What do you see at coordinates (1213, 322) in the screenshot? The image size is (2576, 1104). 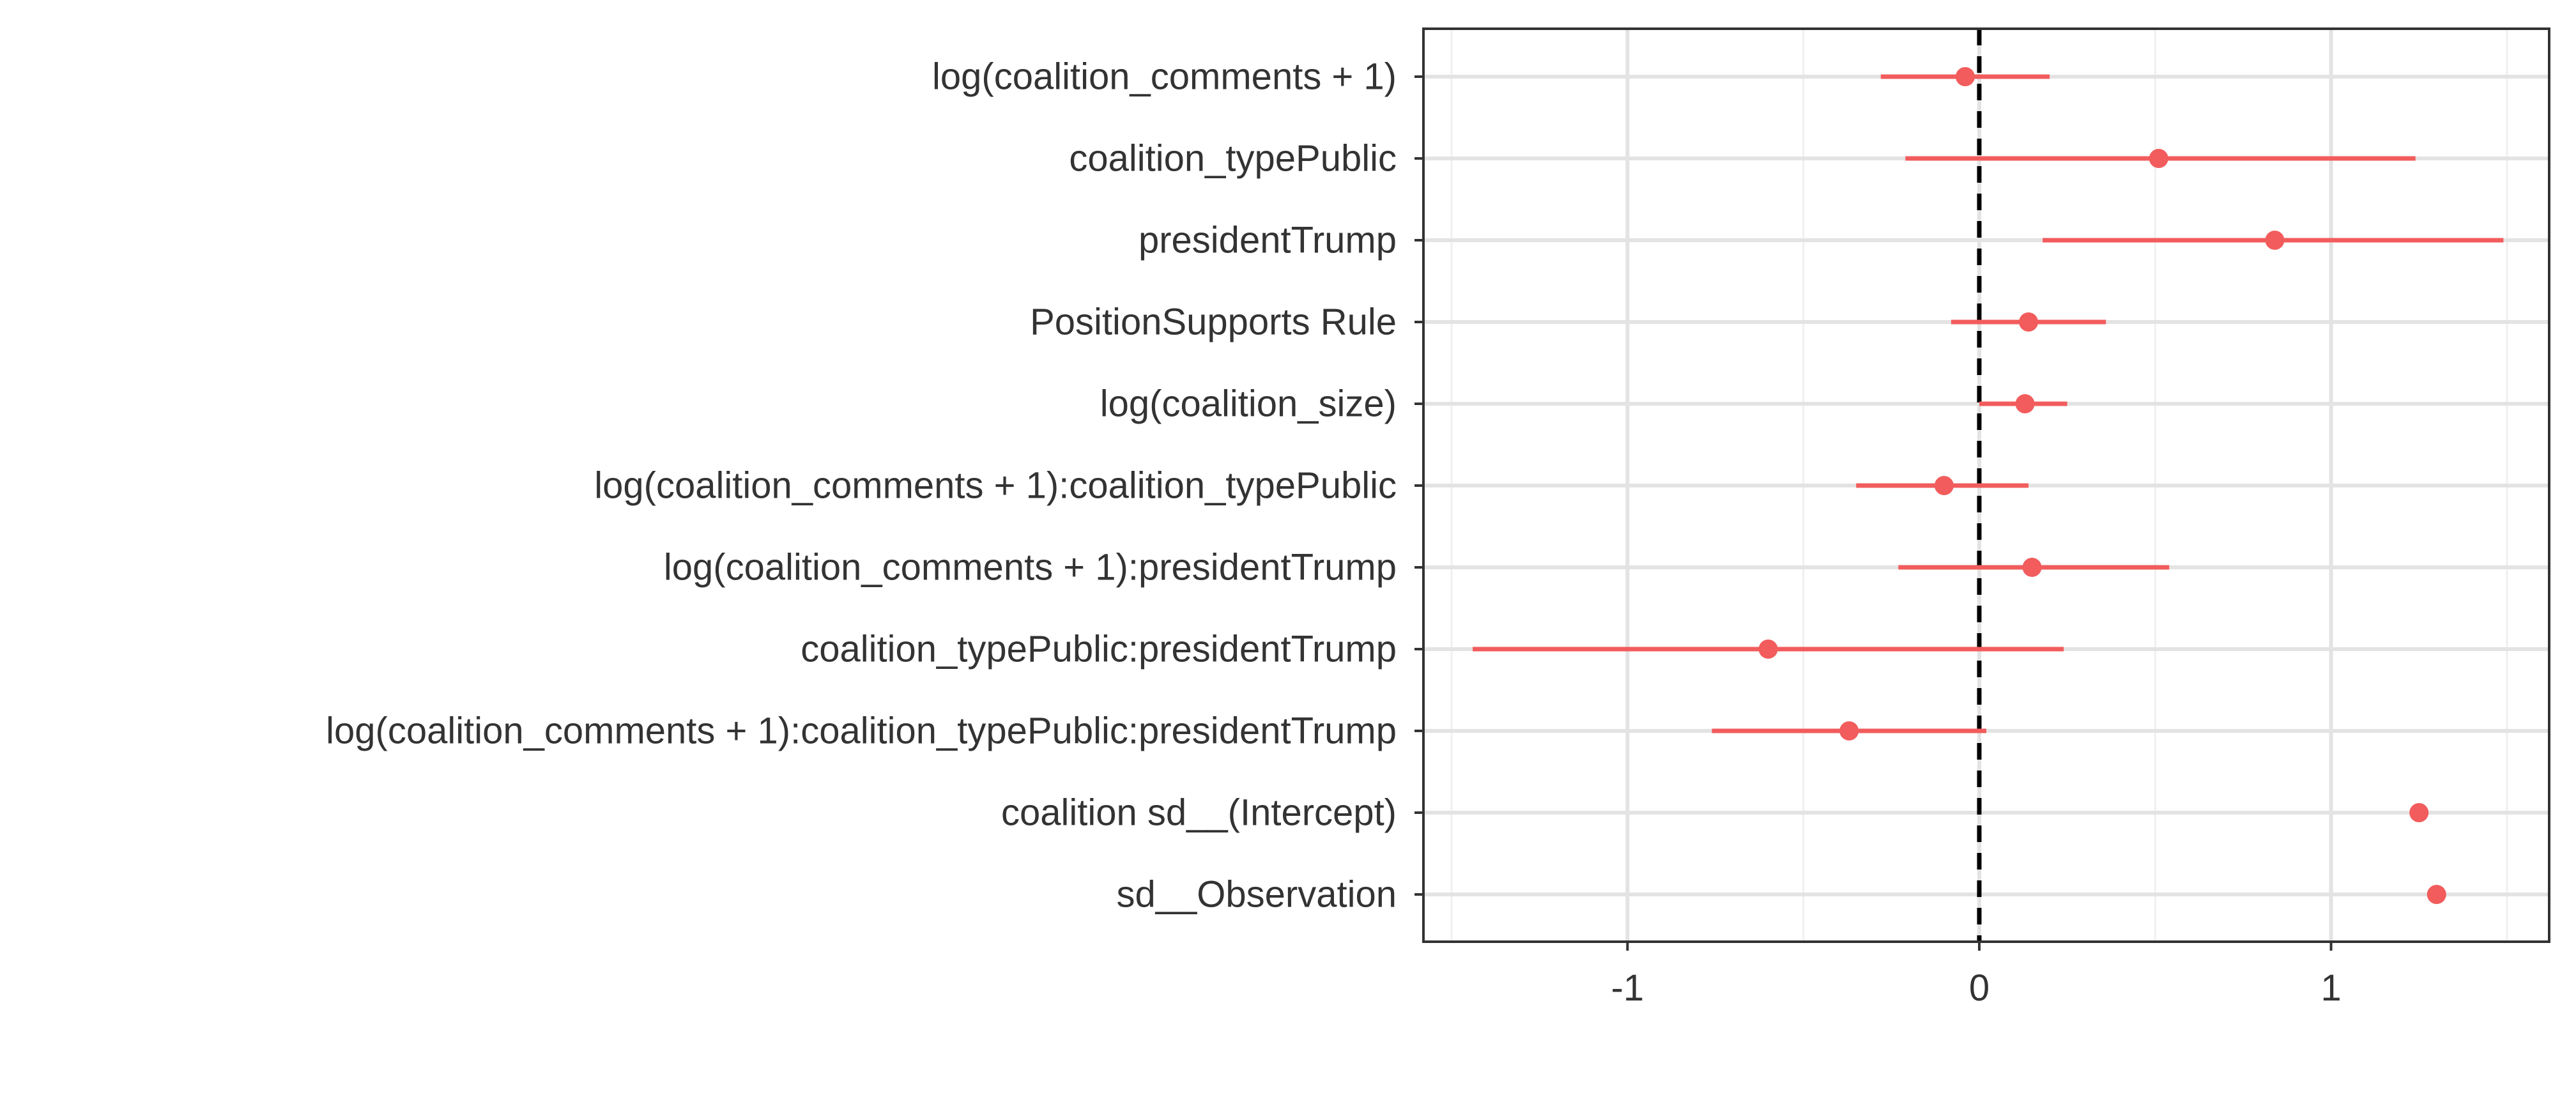 I see `y-tick-label: PositionSupports Rule` at bounding box center [1213, 322].